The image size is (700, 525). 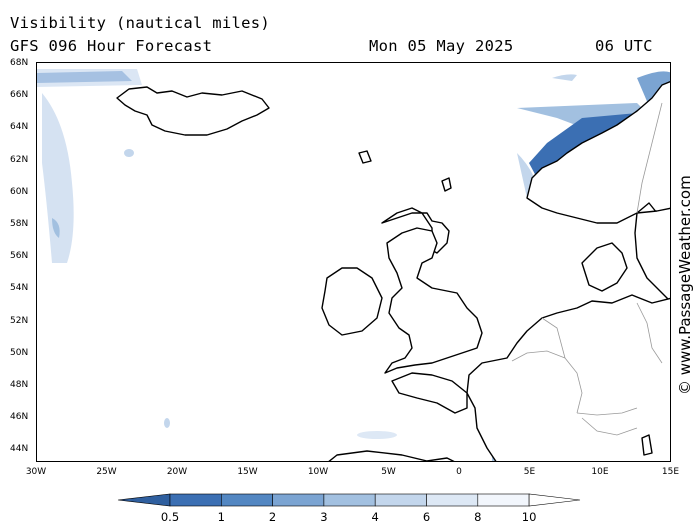 I want to click on lon-tick-10E: 10E, so click(x=600, y=472).